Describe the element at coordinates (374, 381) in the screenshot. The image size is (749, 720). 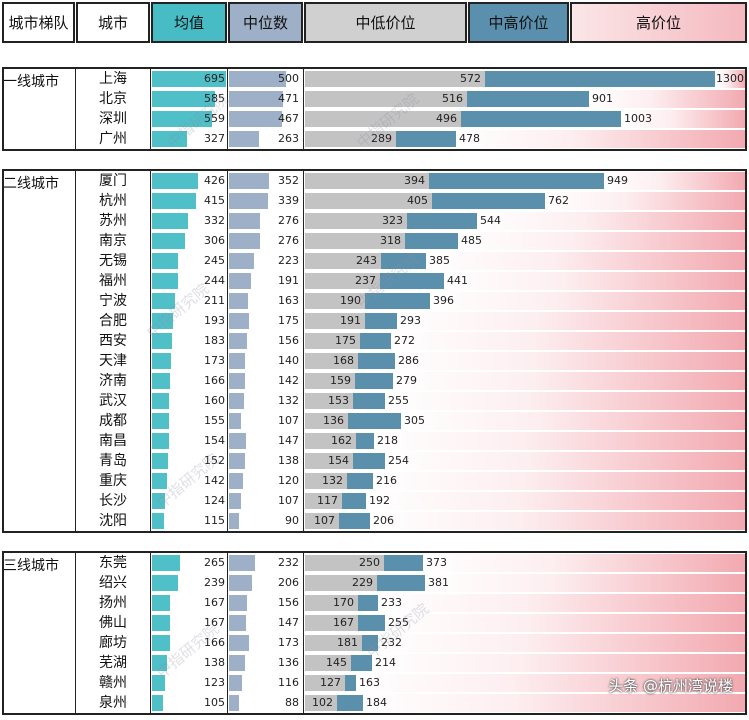
I see `table-row: 济南 166 142 159 279` at that location.